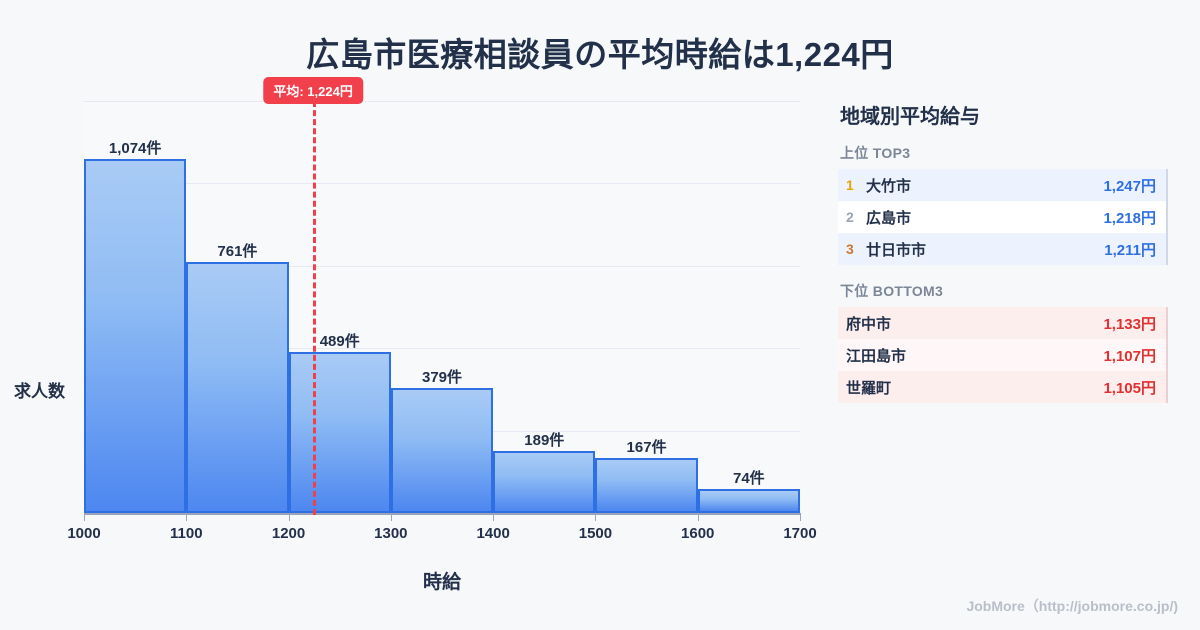 This screenshot has width=1200, height=630. I want to click on bar-value-label: 489件, so click(339, 341).